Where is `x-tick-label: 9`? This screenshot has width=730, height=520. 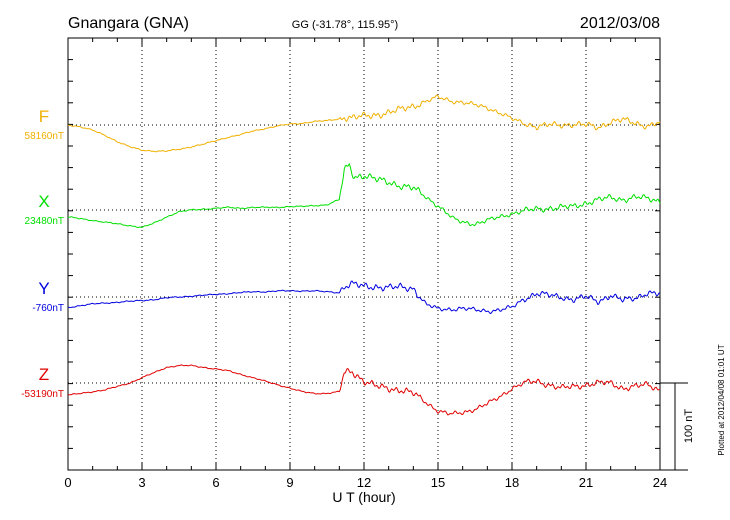
x-tick-label: 9 is located at coordinates (289, 482).